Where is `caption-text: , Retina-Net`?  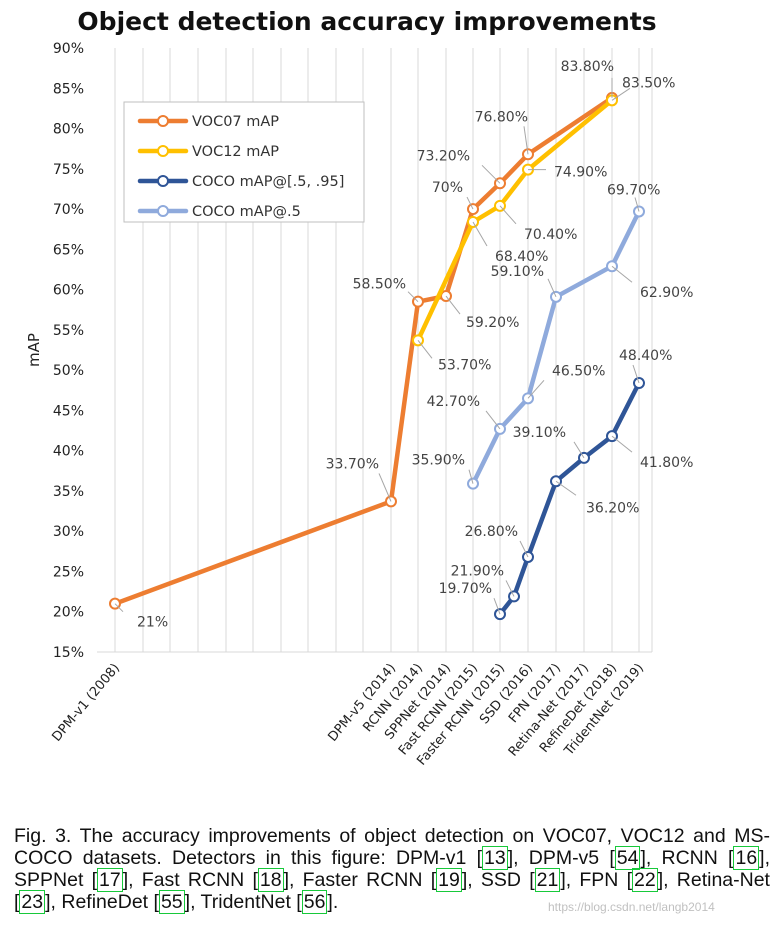 caption-text: , Retina-Net is located at coordinates (716, 880).